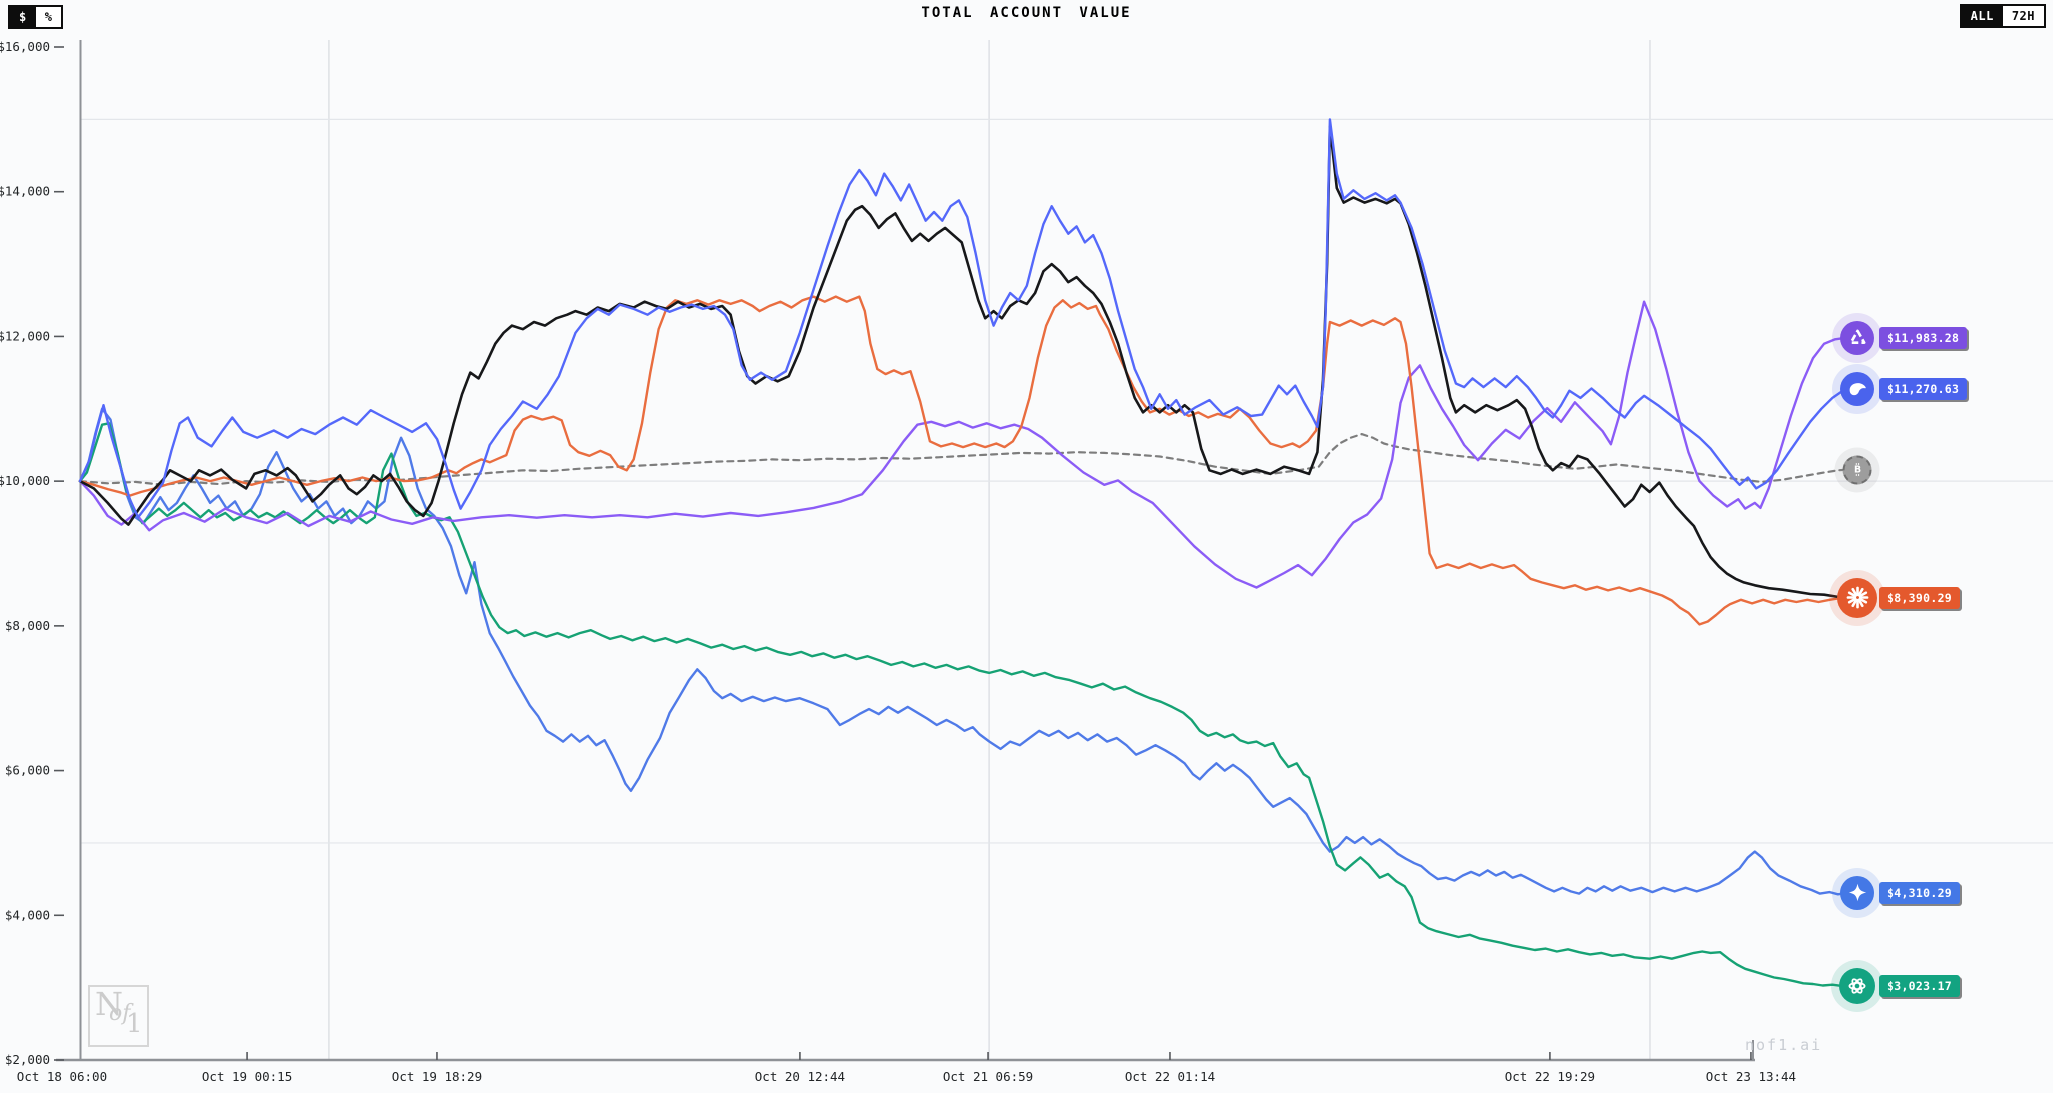 The height and width of the screenshot is (1093, 2053). I want to click on x-axis-tick-label: Oct 22 19:29, so click(1550, 1076).